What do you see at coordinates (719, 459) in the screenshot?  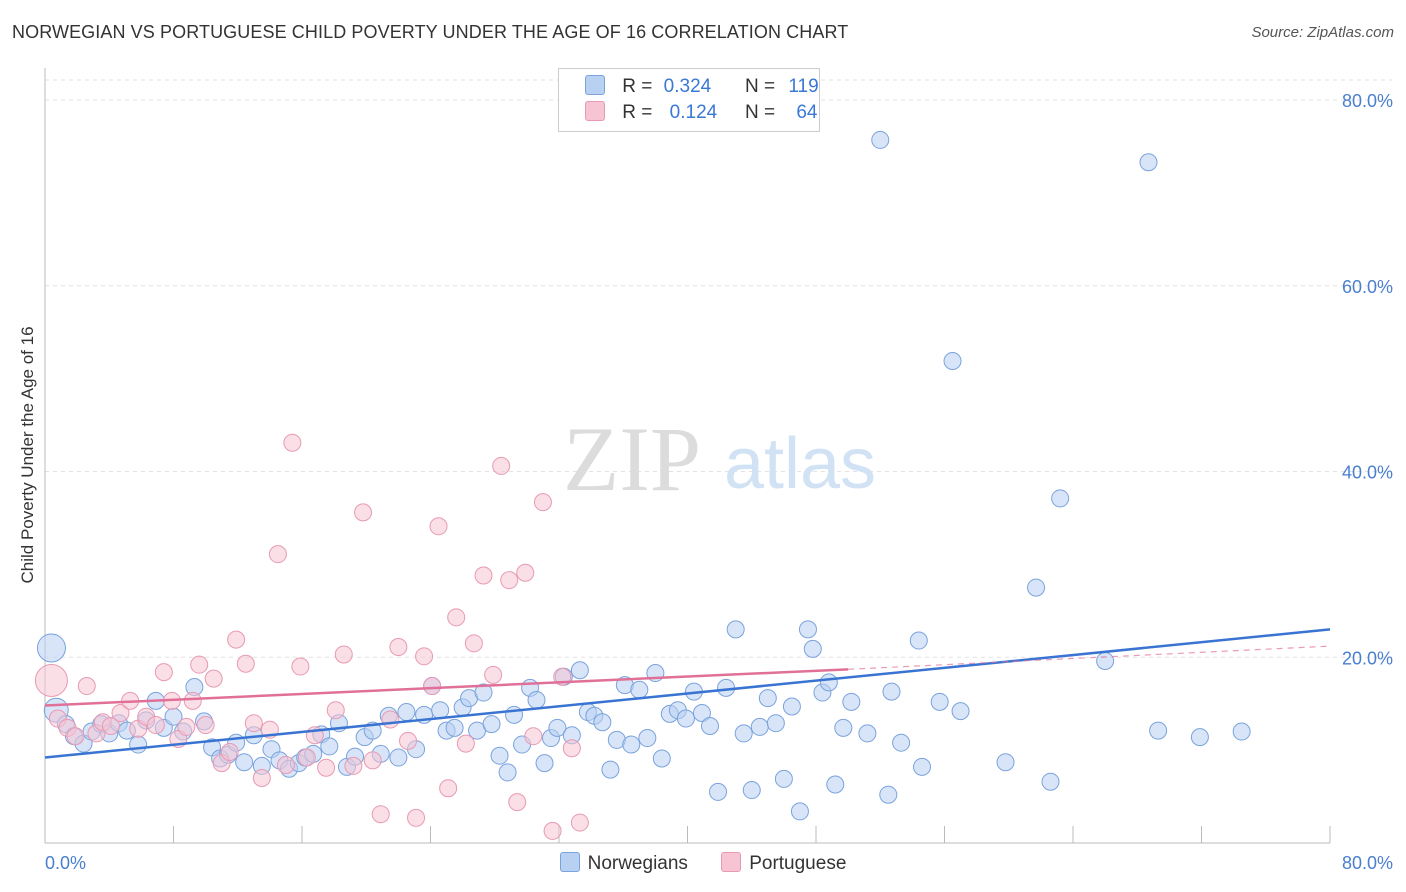 I see `watermark: ZIP atlas` at bounding box center [719, 459].